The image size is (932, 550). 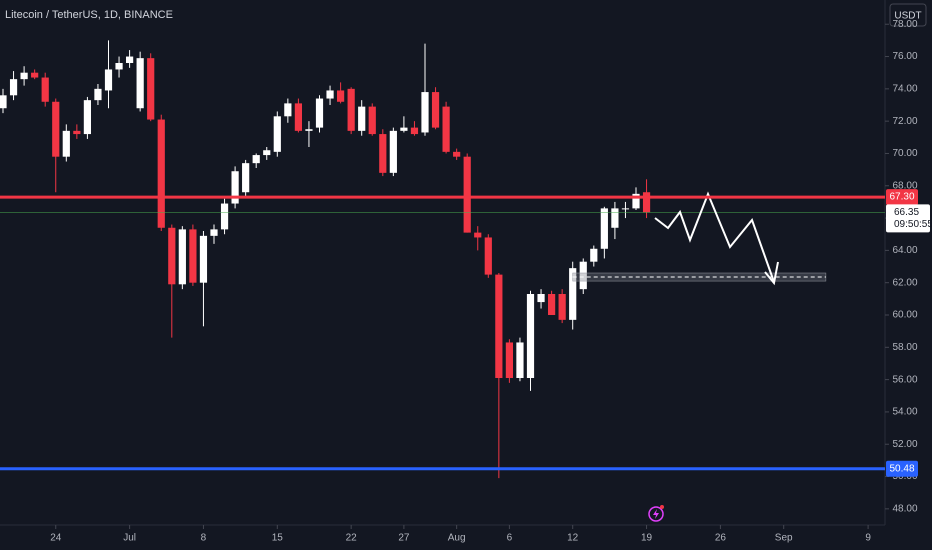 What do you see at coordinates (904, 153) in the screenshot?
I see `y-tick-label: 70.00` at bounding box center [904, 153].